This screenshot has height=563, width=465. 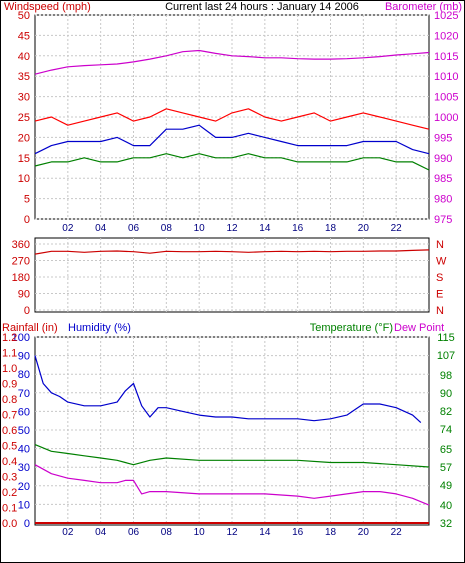 I want to click on dewpoint-line, so click(x=232, y=485).